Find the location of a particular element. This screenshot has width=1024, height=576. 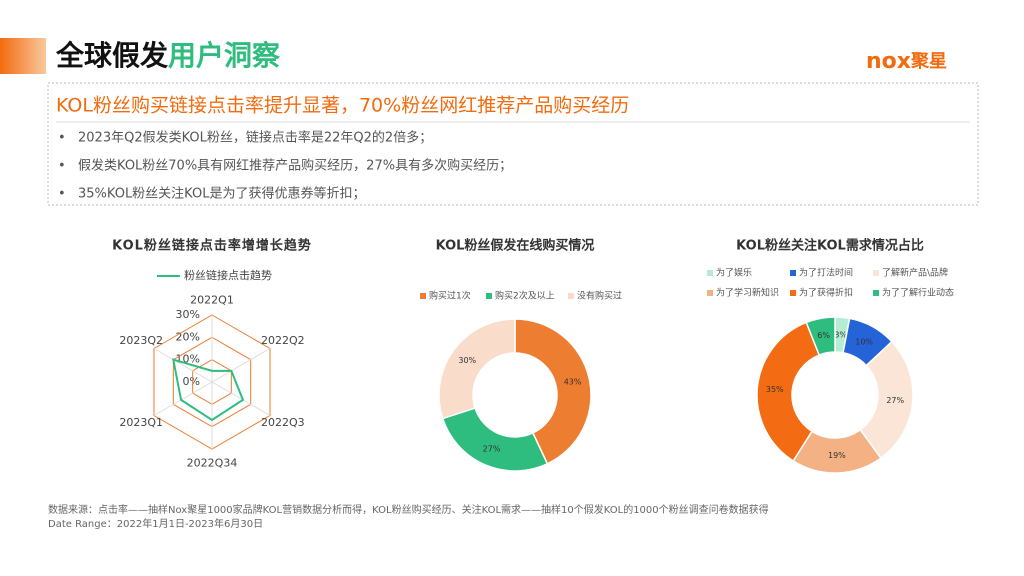

chart-title: KOL粉丝链接点击率增增长趋势 is located at coordinates (212, 246).